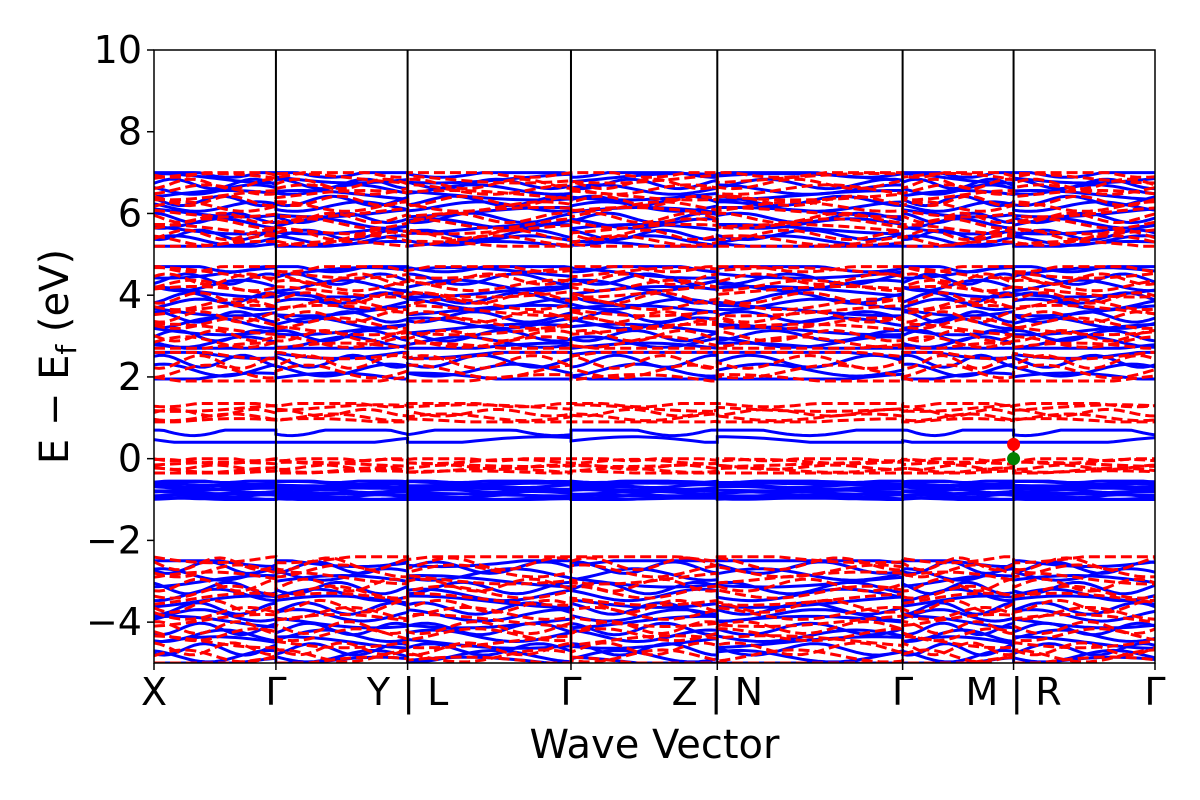 The width and height of the screenshot is (1200, 800). Describe the element at coordinates (407, 692) in the screenshot. I see `x-tick-label: Y | L` at that location.